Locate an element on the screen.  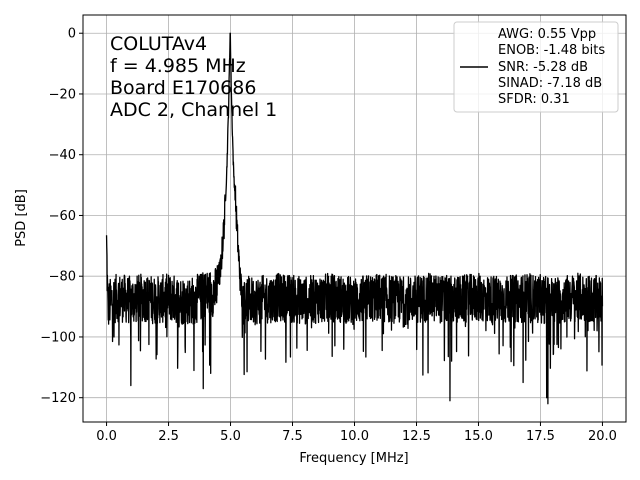
x-tick-label: 7.5 is located at coordinates (292, 436).